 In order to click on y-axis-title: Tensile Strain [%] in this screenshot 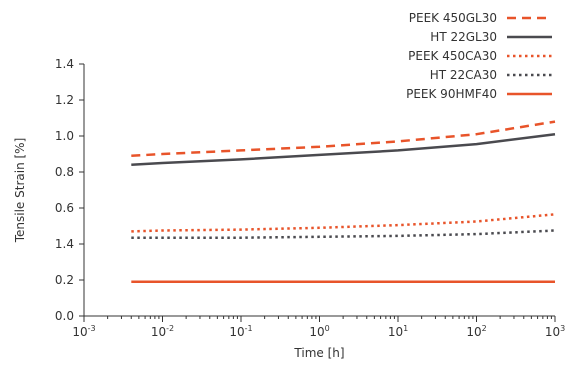, I will do `click(20, 191)`.